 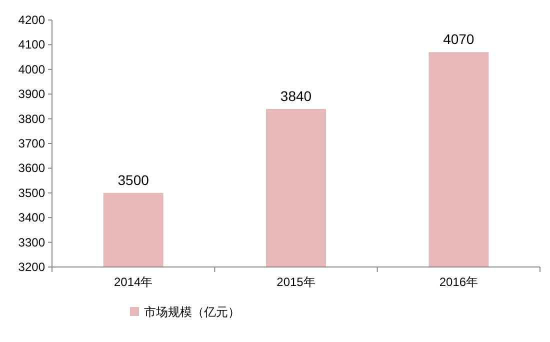 I want to click on y-tick-label: 3900, so click(x=32, y=94).